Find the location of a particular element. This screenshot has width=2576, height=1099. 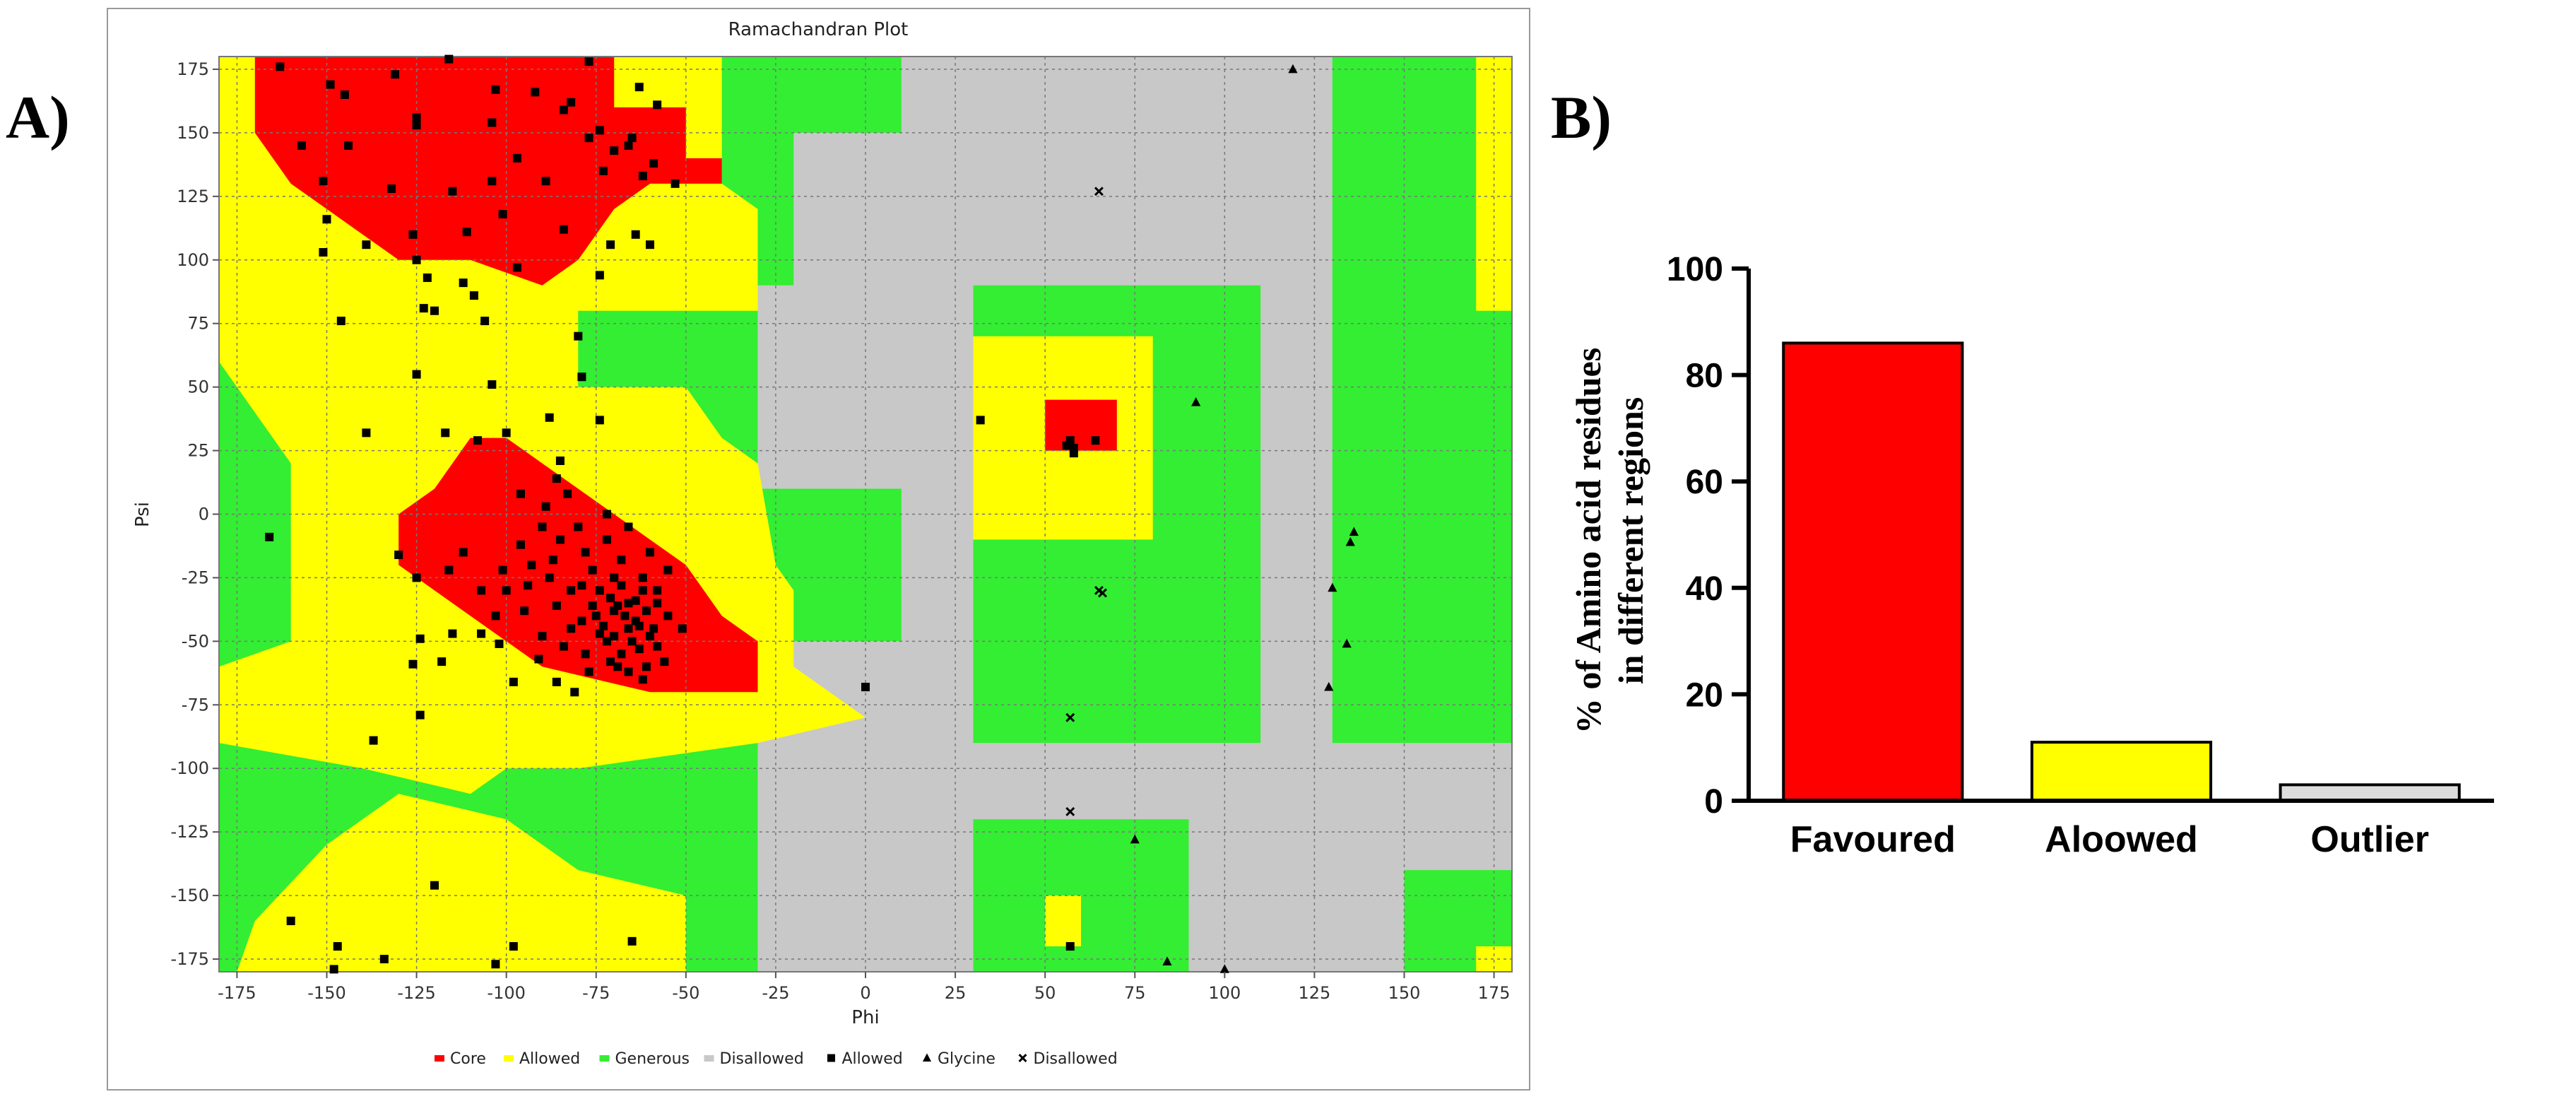

x-tick-label: 175 is located at coordinates (1494, 993).